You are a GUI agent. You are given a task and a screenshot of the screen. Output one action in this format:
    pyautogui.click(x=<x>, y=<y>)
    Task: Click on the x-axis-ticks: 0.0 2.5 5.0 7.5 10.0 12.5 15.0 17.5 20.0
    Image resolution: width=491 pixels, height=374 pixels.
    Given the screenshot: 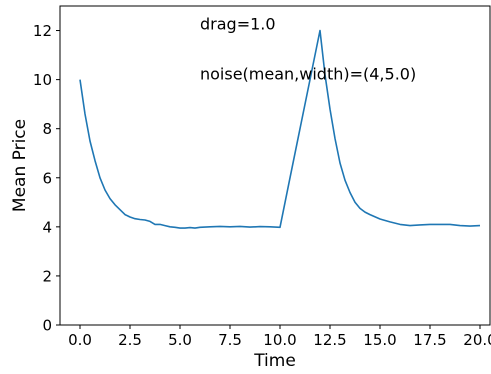 What is the action you would take?
    pyautogui.click(x=279, y=337)
    